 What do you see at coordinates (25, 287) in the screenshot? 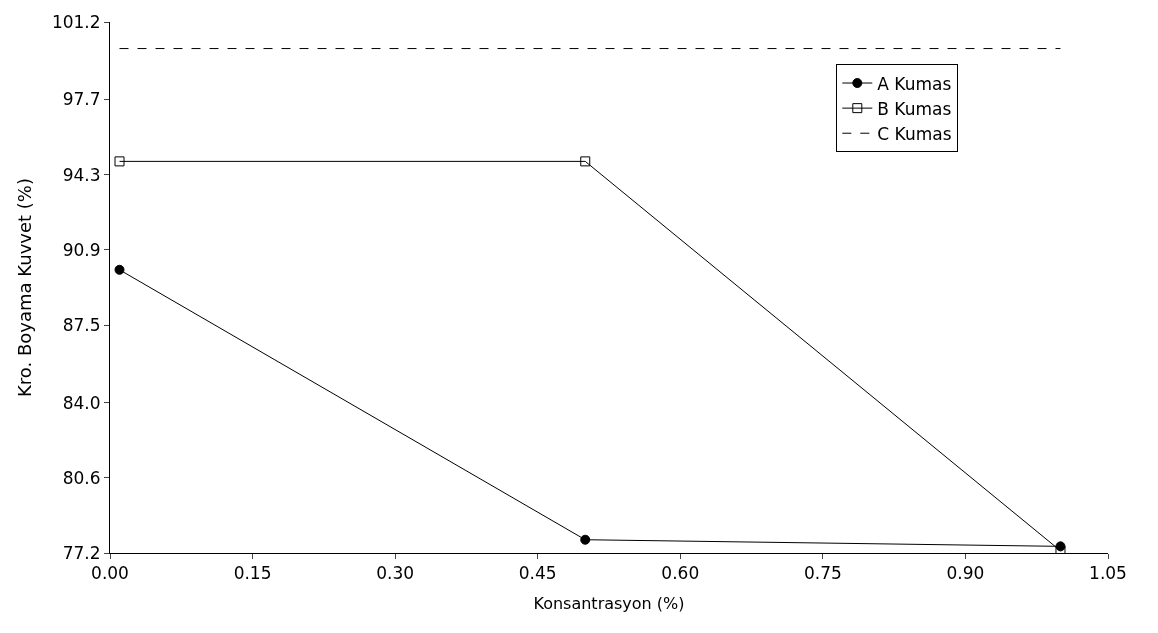
I see `y-axis-title: Kro. Boyama Kuvvet (%)` at bounding box center [25, 287].